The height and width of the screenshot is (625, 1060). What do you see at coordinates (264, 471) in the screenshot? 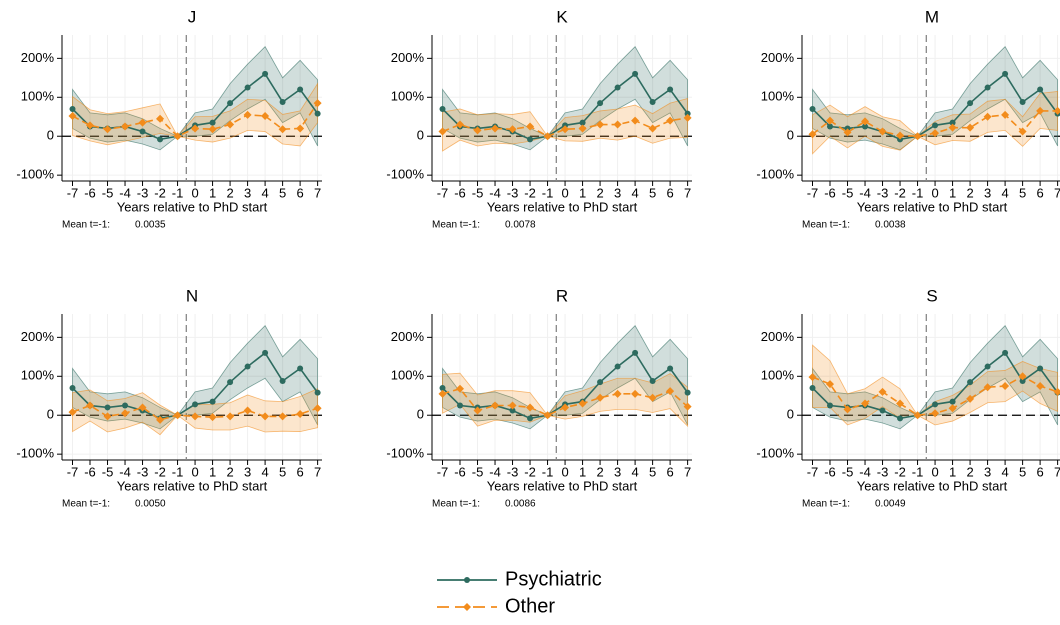
I see `x-tick-label: 4` at bounding box center [264, 471].